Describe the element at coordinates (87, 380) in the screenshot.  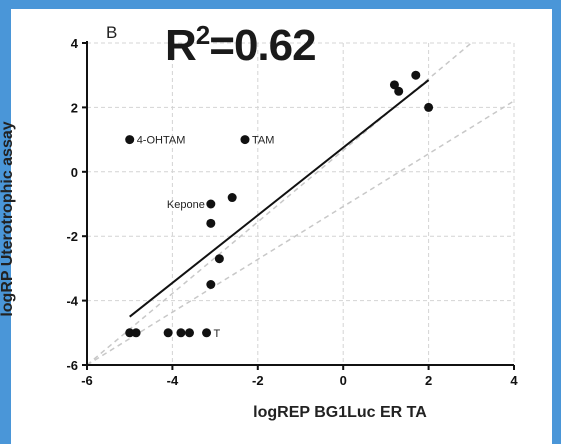
I see `x-tick-label: -6` at that location.